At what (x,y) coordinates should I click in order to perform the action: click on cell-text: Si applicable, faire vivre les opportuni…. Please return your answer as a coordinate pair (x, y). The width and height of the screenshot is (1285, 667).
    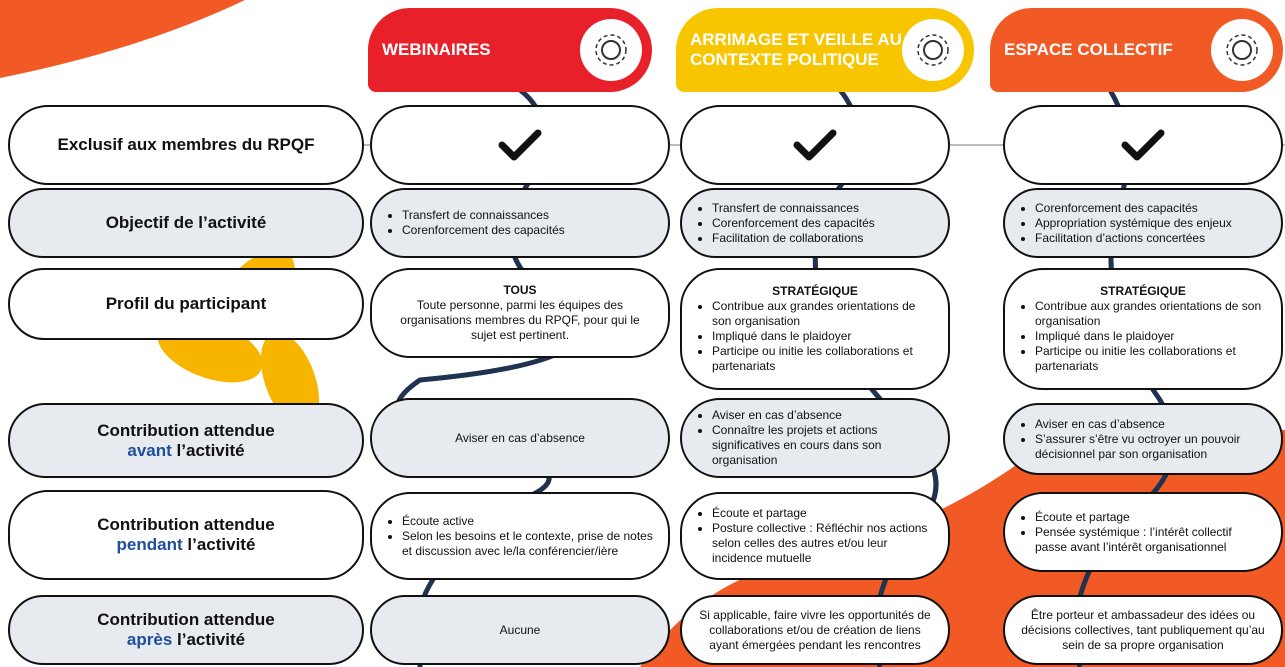
    Looking at the image, I should click on (815, 629).